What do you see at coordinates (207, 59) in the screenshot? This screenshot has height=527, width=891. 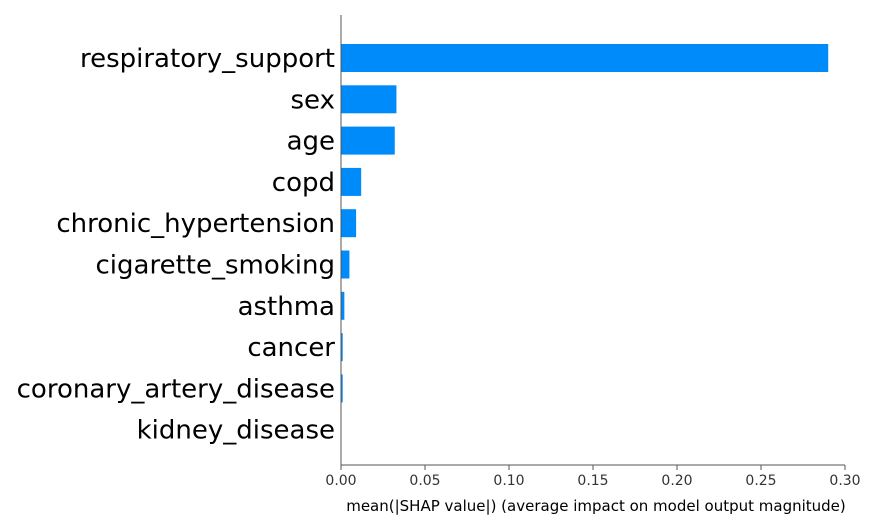 I see `category-label-respiratory-support: respiratory_support` at bounding box center [207, 59].